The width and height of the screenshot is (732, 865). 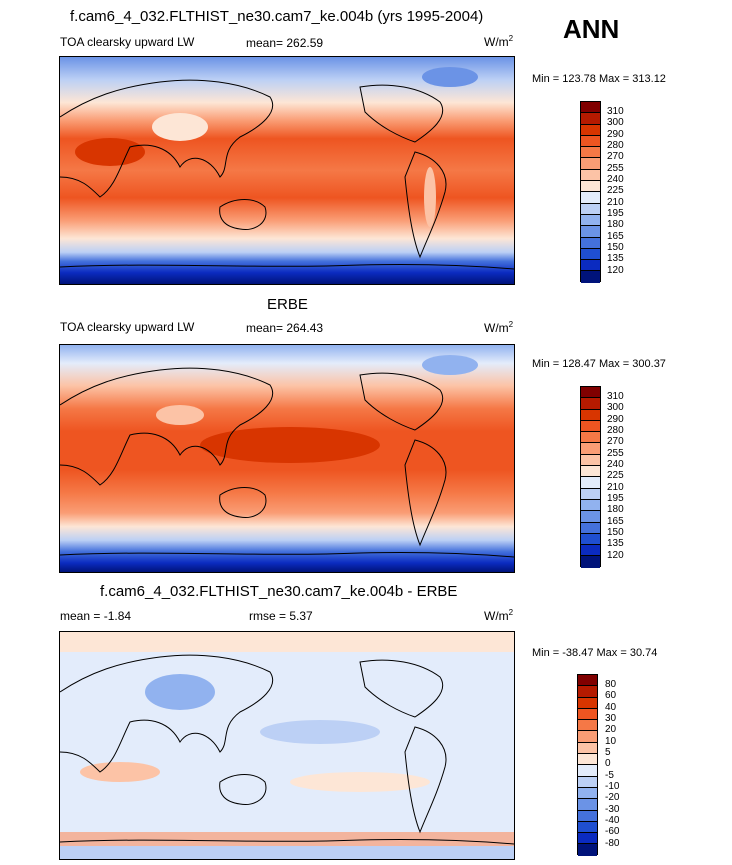 I want to click on panel-3-colorbar-label: 5, so click(x=608, y=752).